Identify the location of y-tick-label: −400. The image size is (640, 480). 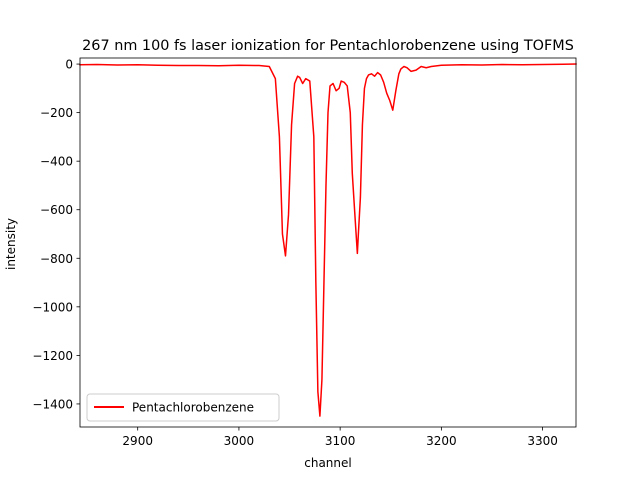
(56, 162).